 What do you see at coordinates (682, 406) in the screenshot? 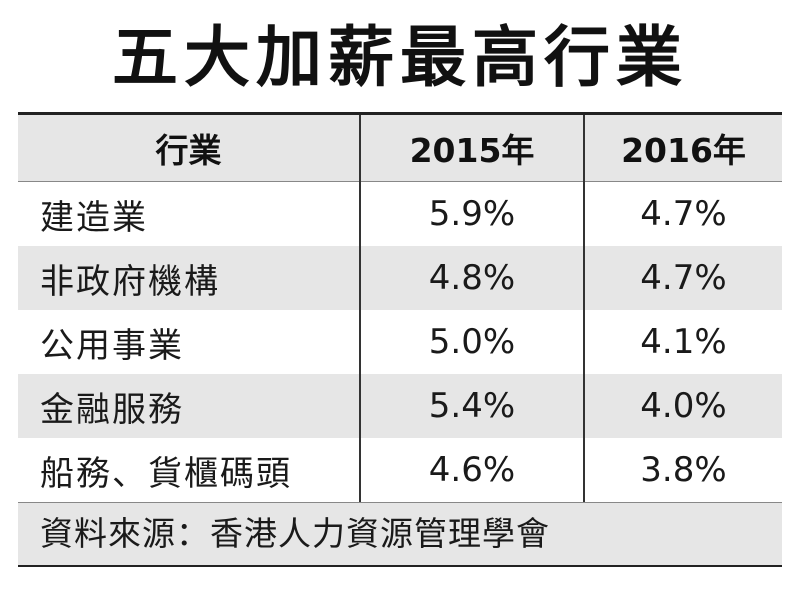
I see `pct-2016-cell: 4.0%` at bounding box center [682, 406].